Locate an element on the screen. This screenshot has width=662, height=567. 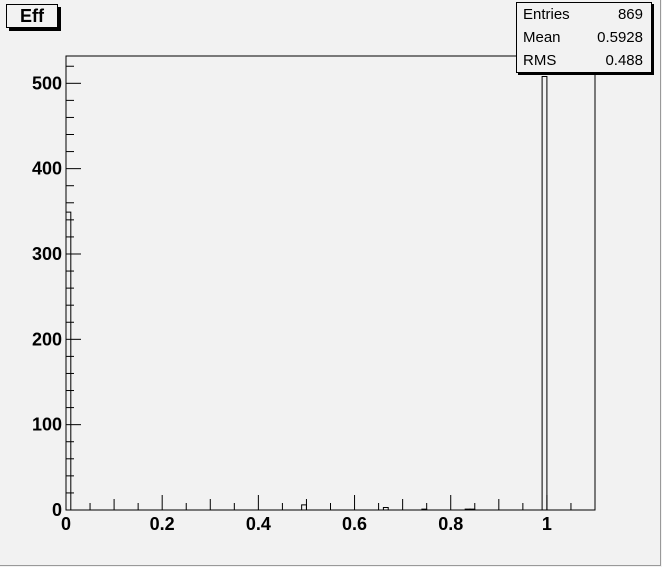
y-tick-label: 500 is located at coordinates (47, 83).